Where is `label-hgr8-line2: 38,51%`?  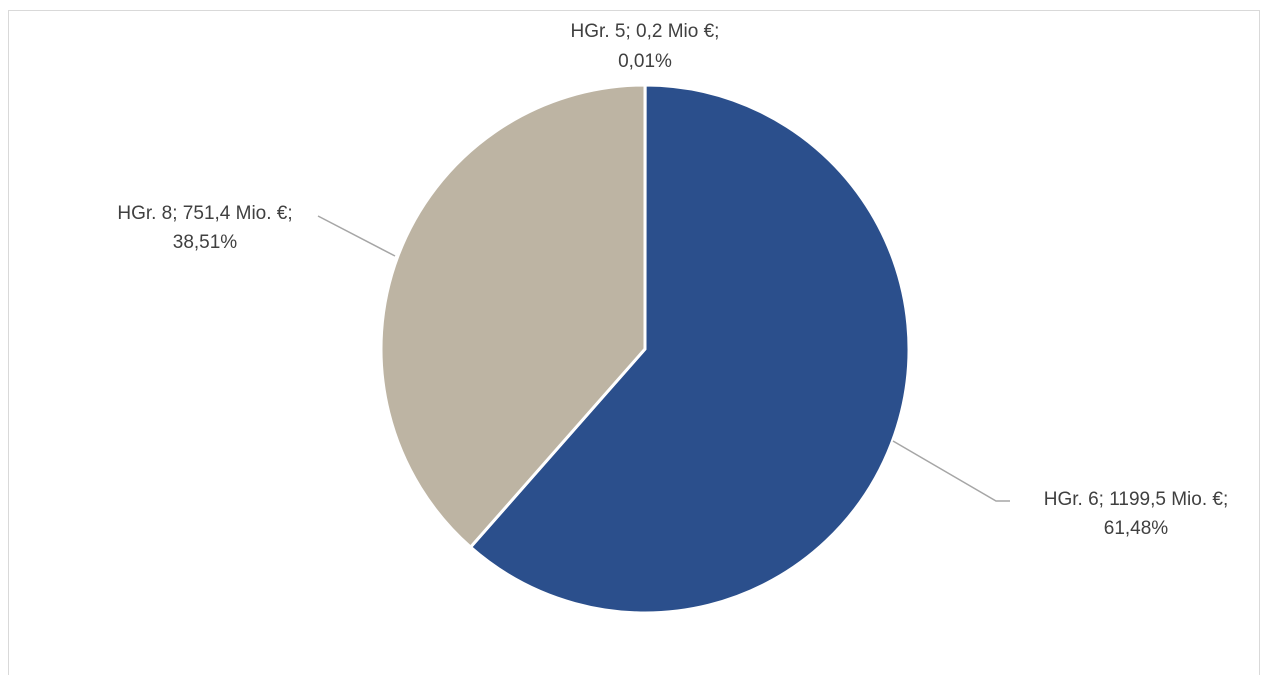 label-hgr8-line2: 38,51% is located at coordinates (205, 242).